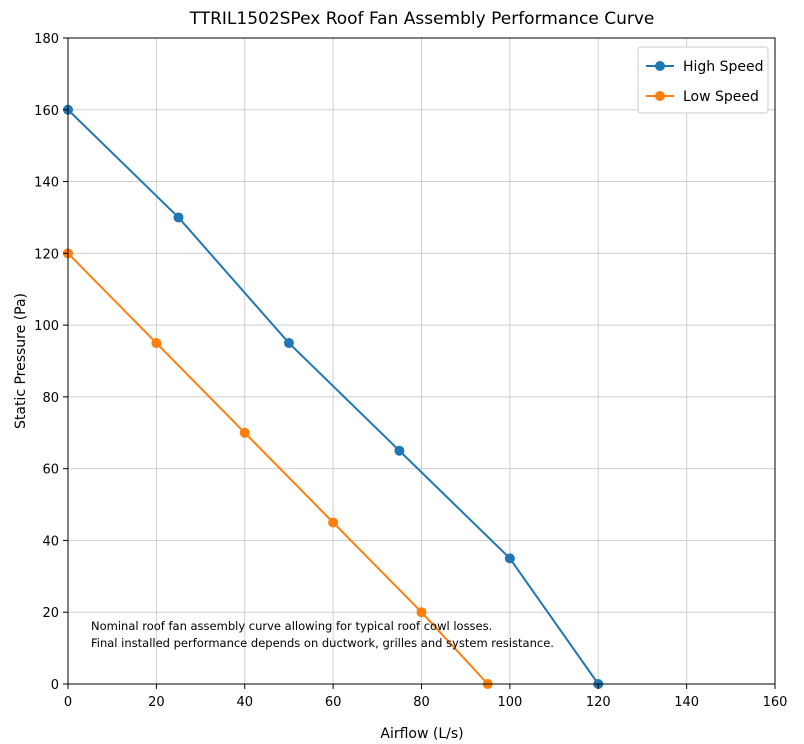 This screenshot has width=804, height=744. Describe the element at coordinates (660, 96) in the screenshot. I see `low-speed-legend-marker` at that location.